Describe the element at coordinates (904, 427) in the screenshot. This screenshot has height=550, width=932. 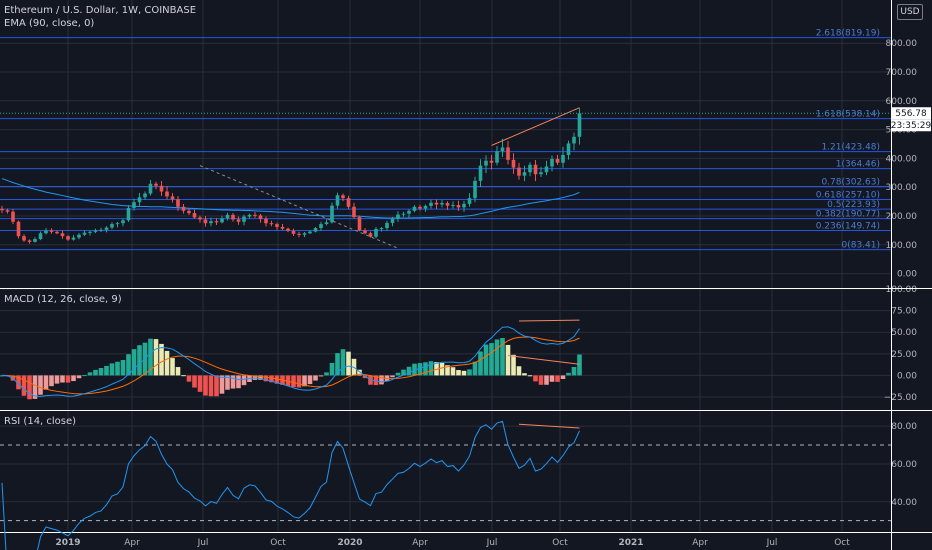
I see `rsi-y-tick-label: 80.00` at that location.